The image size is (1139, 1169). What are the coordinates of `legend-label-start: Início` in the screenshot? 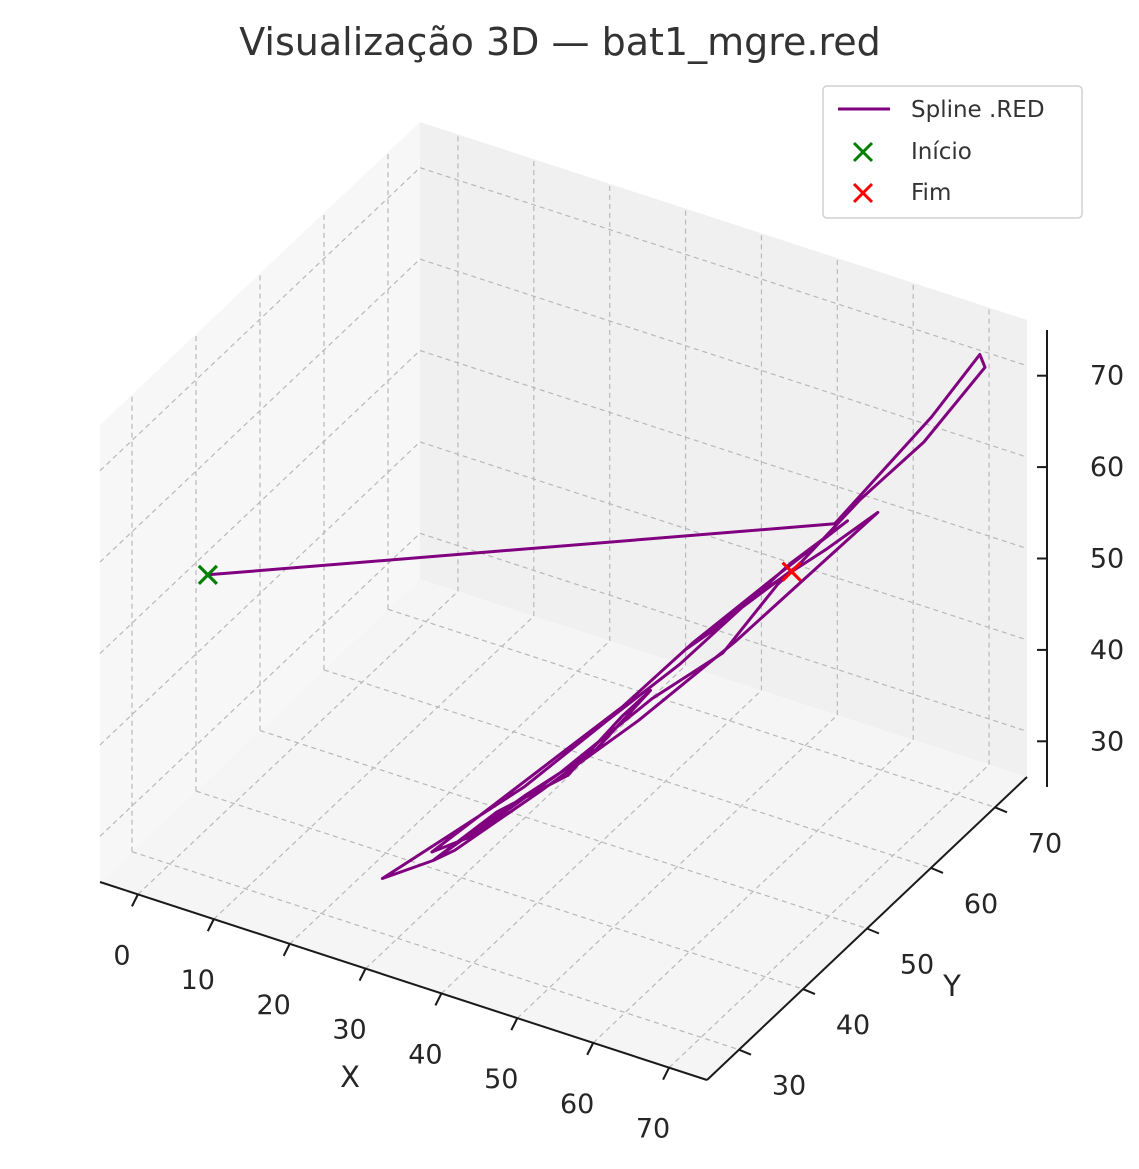 It's located at (941, 152).